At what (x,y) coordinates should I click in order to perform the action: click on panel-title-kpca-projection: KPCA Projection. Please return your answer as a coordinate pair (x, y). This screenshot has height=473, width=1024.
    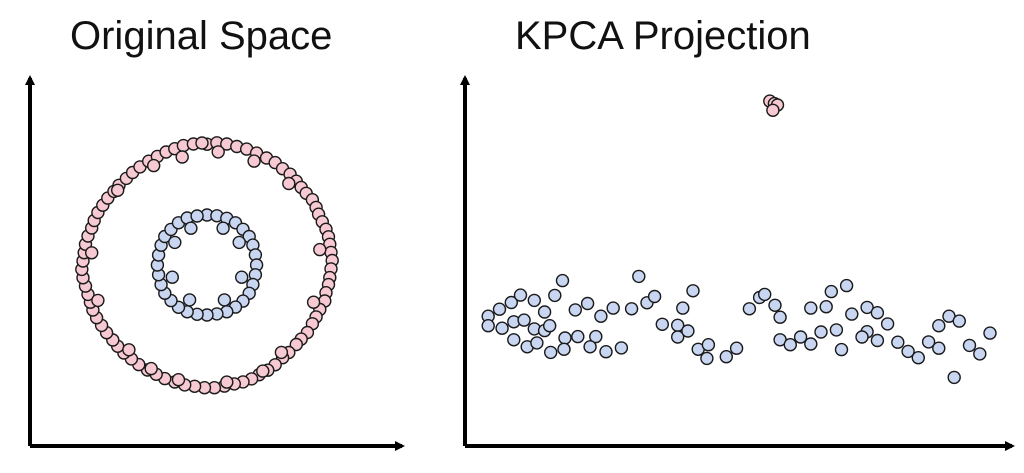
    Looking at the image, I should click on (663, 36).